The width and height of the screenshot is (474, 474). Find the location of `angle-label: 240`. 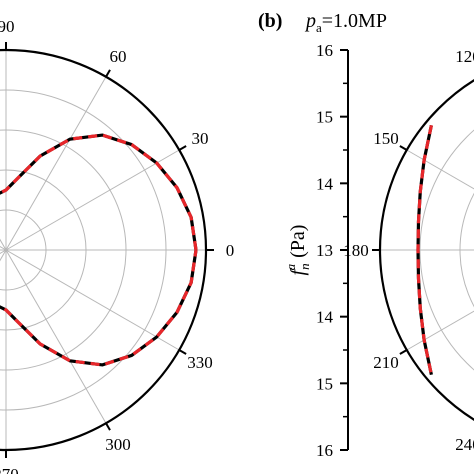

angle-label: 240 is located at coordinates (464, 444).